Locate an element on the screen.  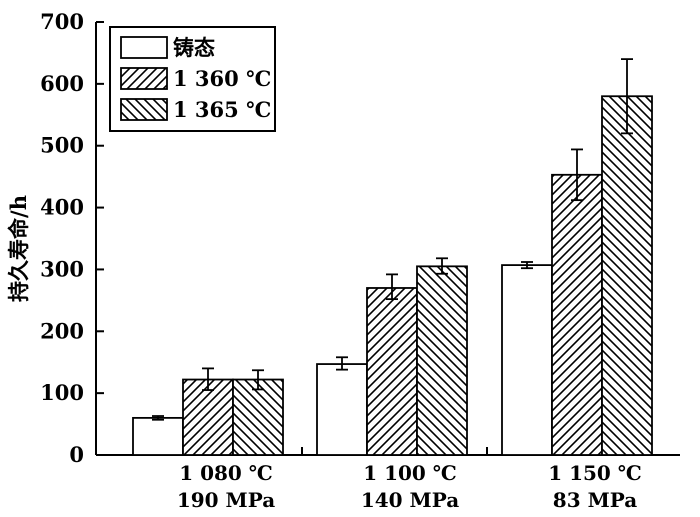
x-tick-label: 1 100 ℃ 140 MPa is located at coordinates (410, 486).